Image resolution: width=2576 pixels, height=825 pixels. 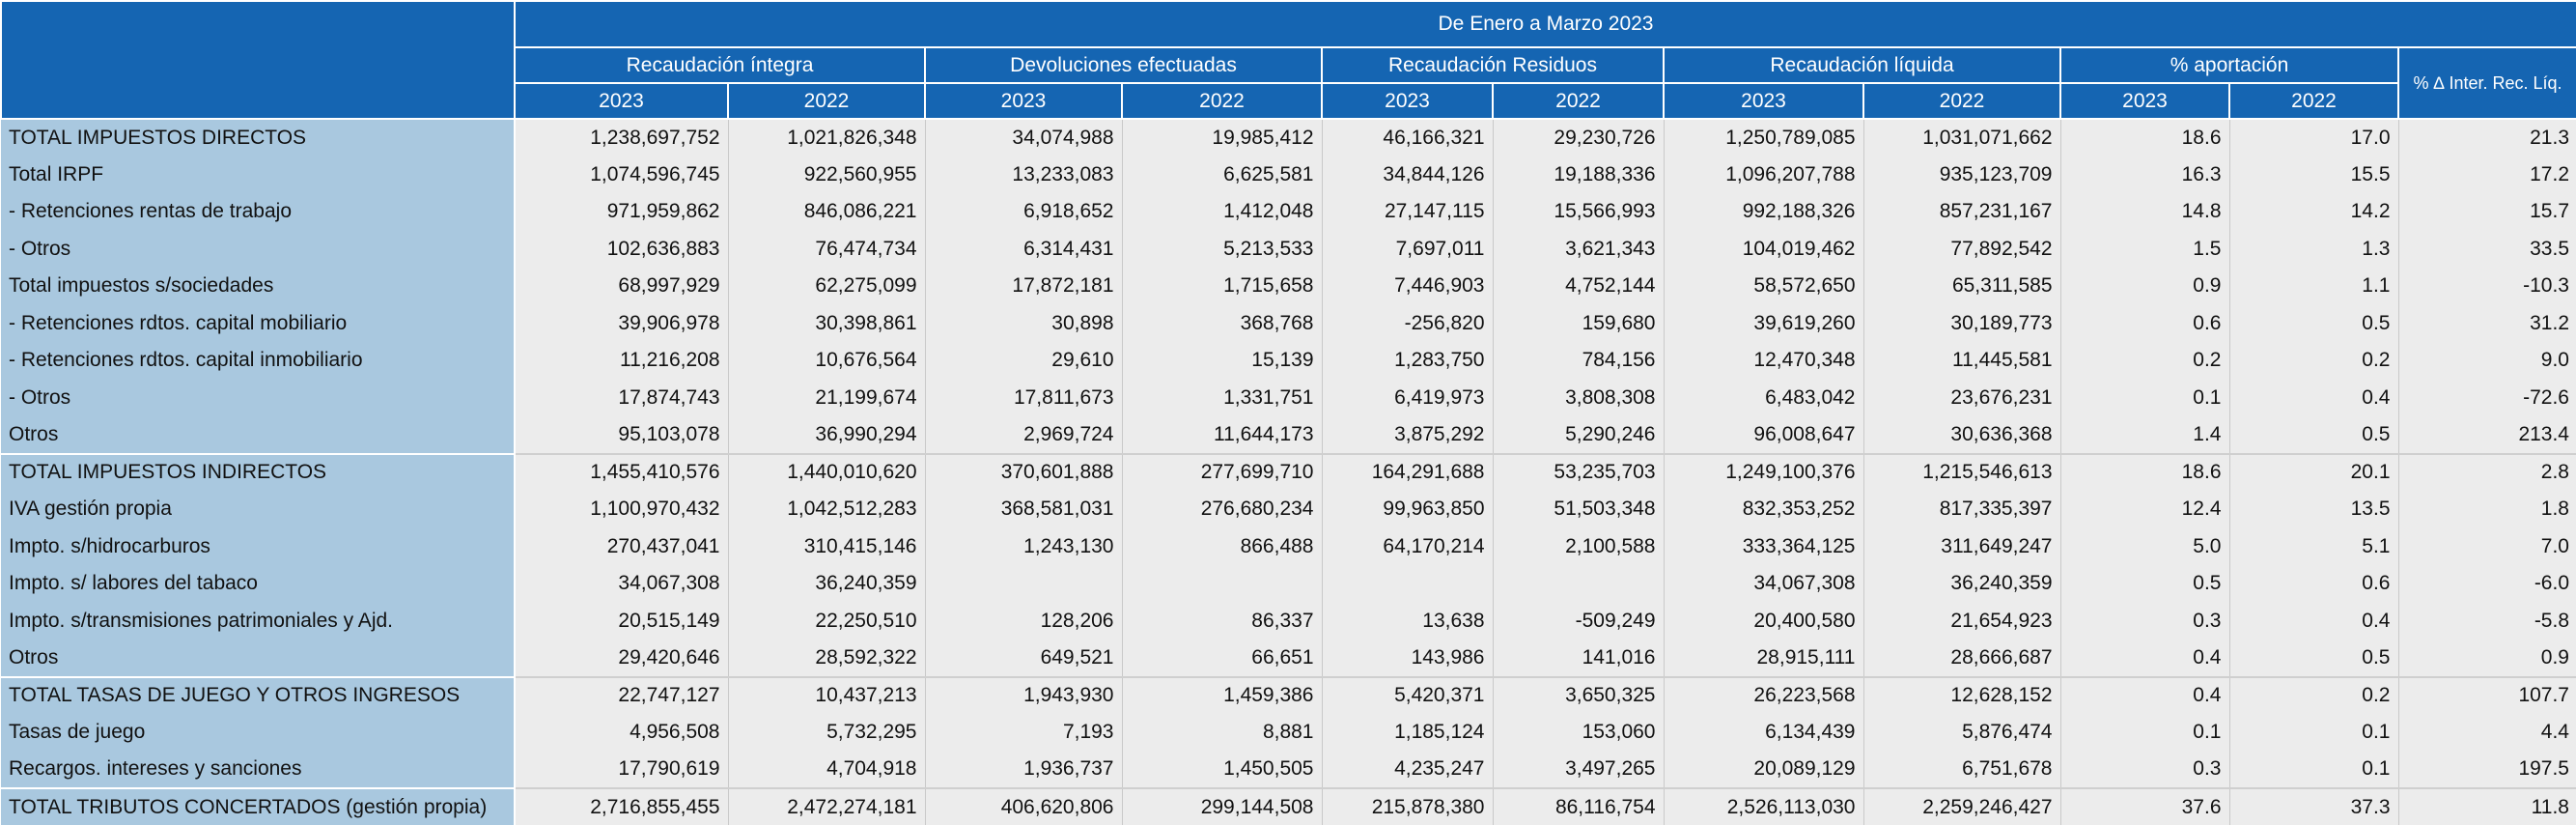 What do you see at coordinates (2313, 137) in the screenshot?
I see `cell: 17.0` at bounding box center [2313, 137].